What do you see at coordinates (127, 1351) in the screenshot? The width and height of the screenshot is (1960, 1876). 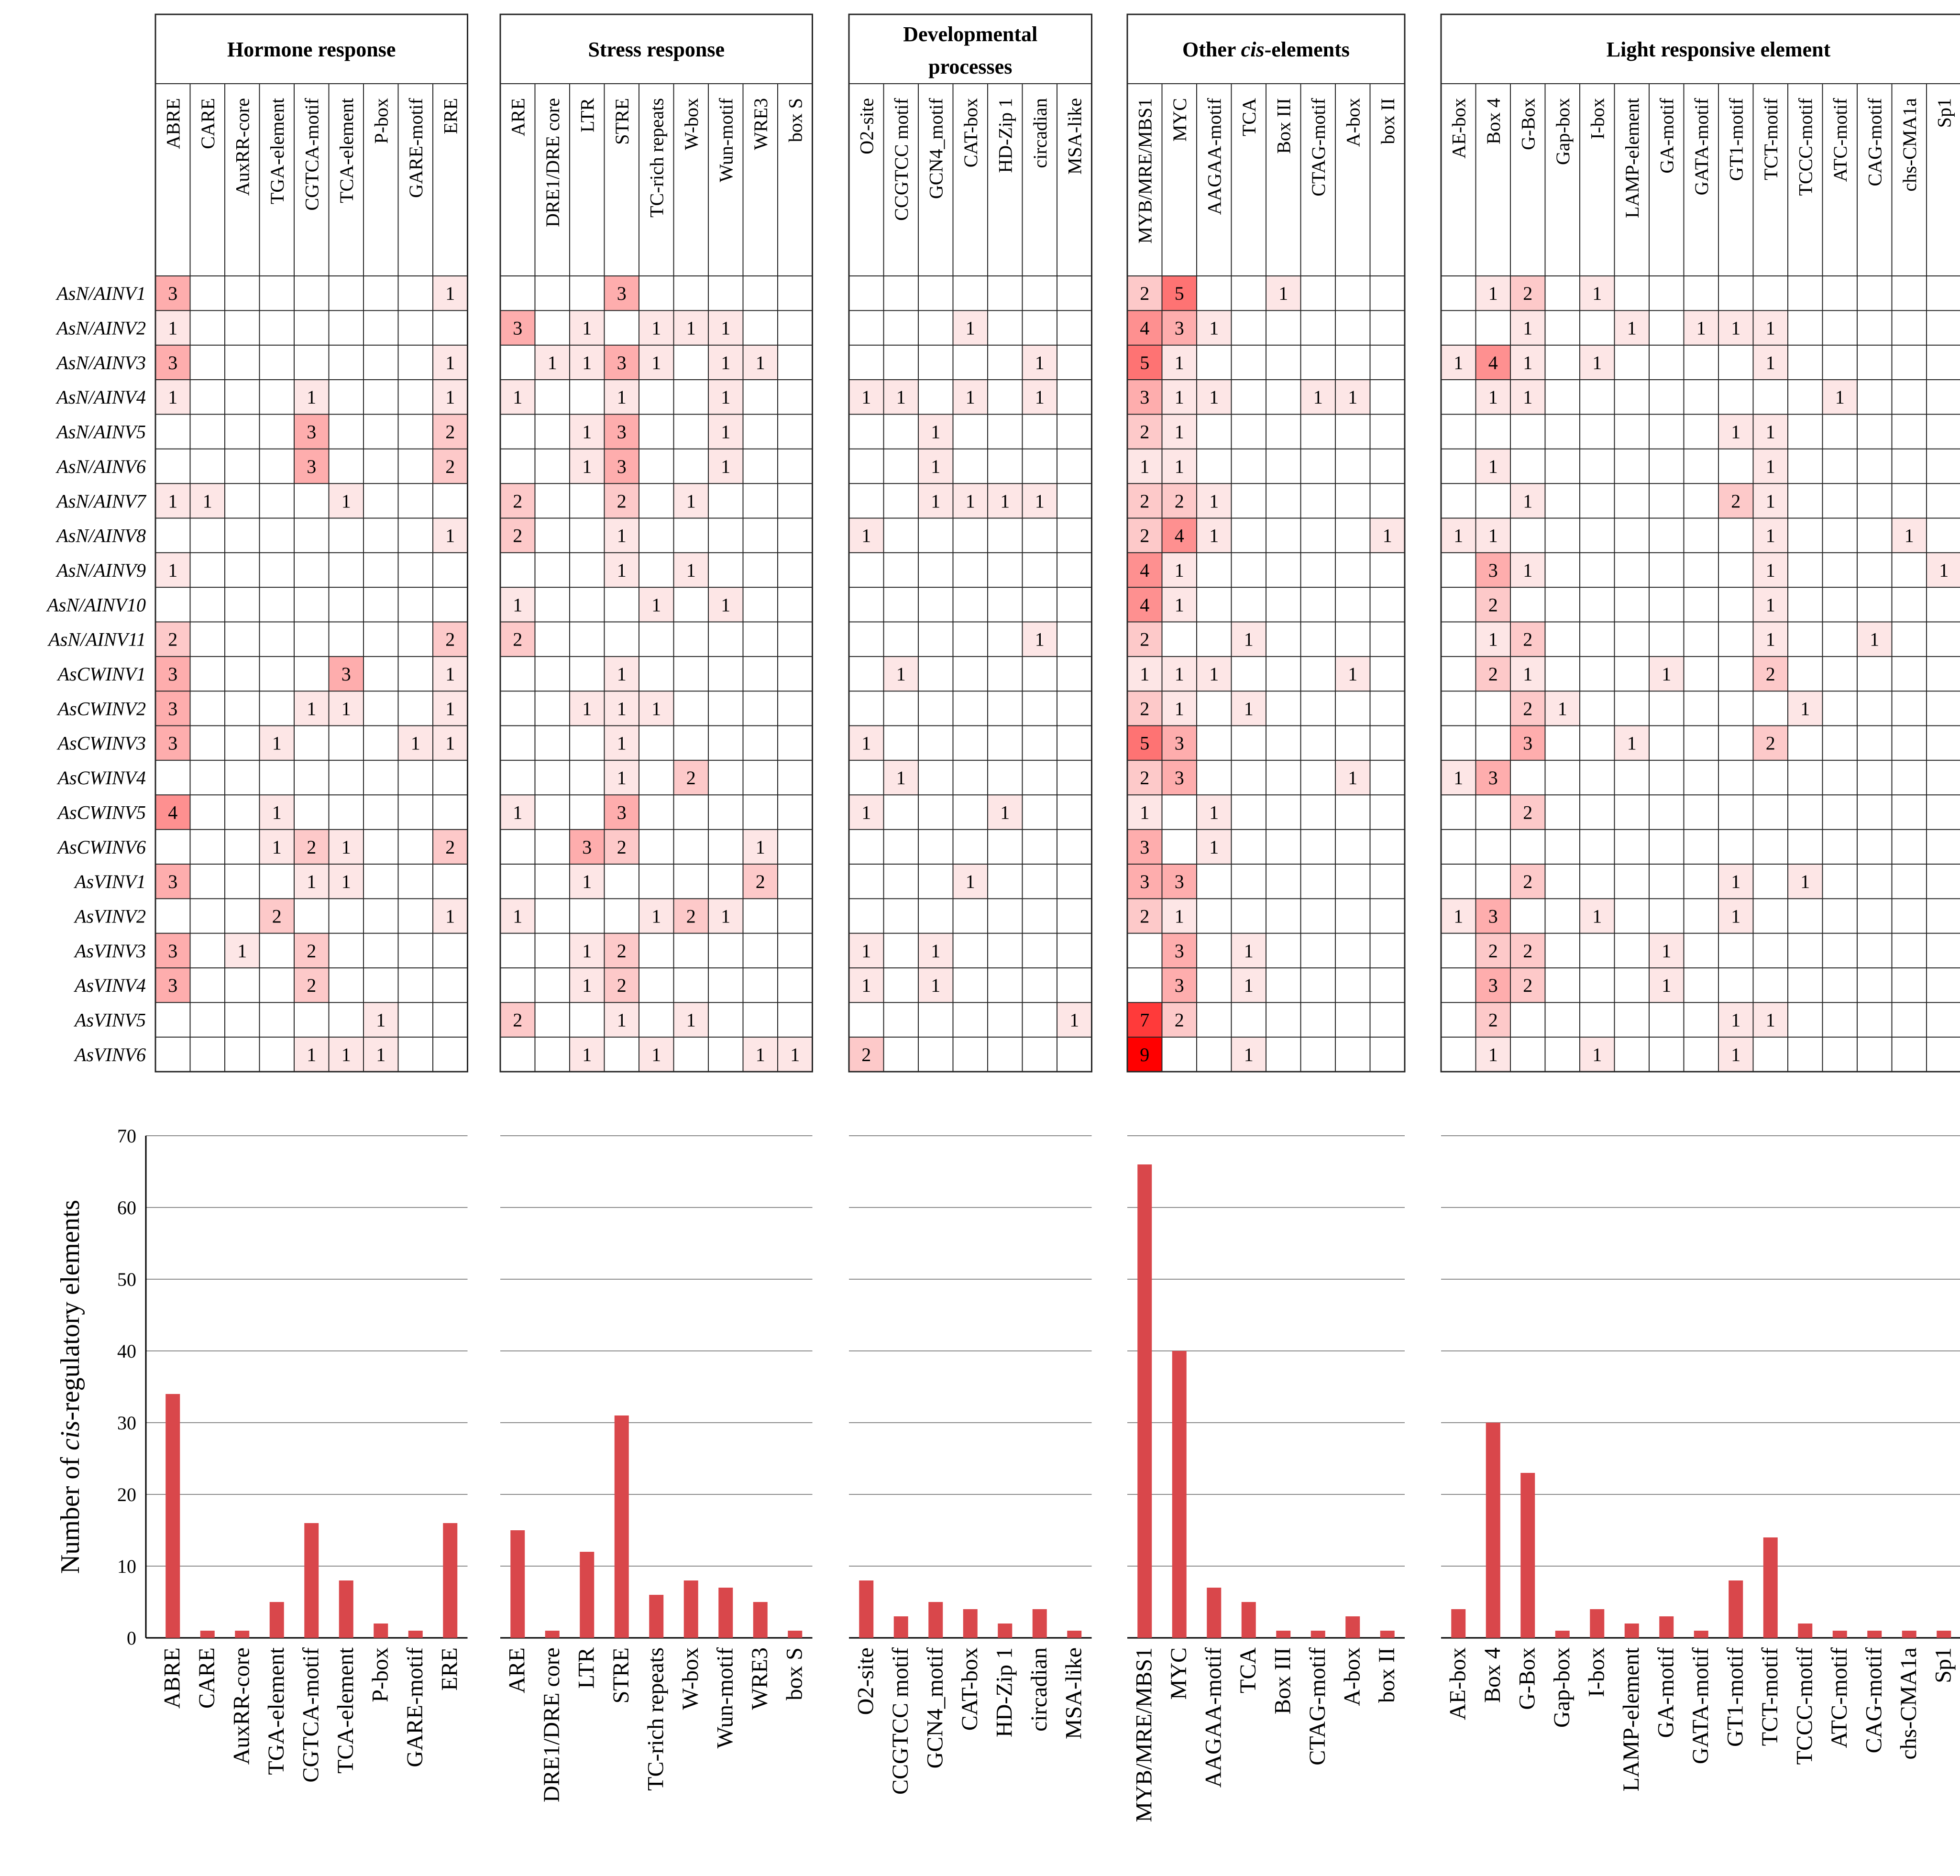 I see `y-tick-label: 40` at bounding box center [127, 1351].